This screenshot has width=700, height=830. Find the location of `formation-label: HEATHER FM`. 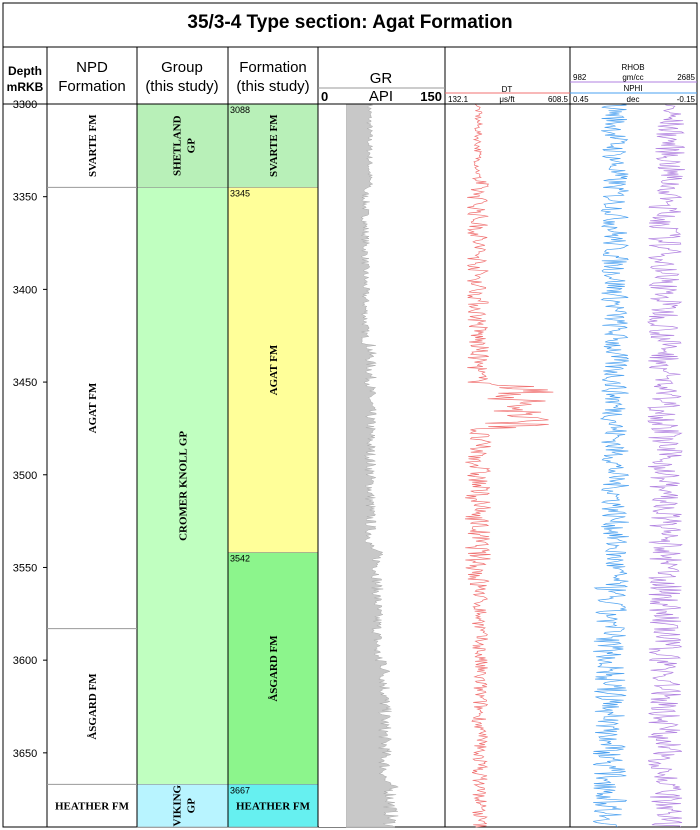

formation-label: HEATHER FM is located at coordinates (273, 807).